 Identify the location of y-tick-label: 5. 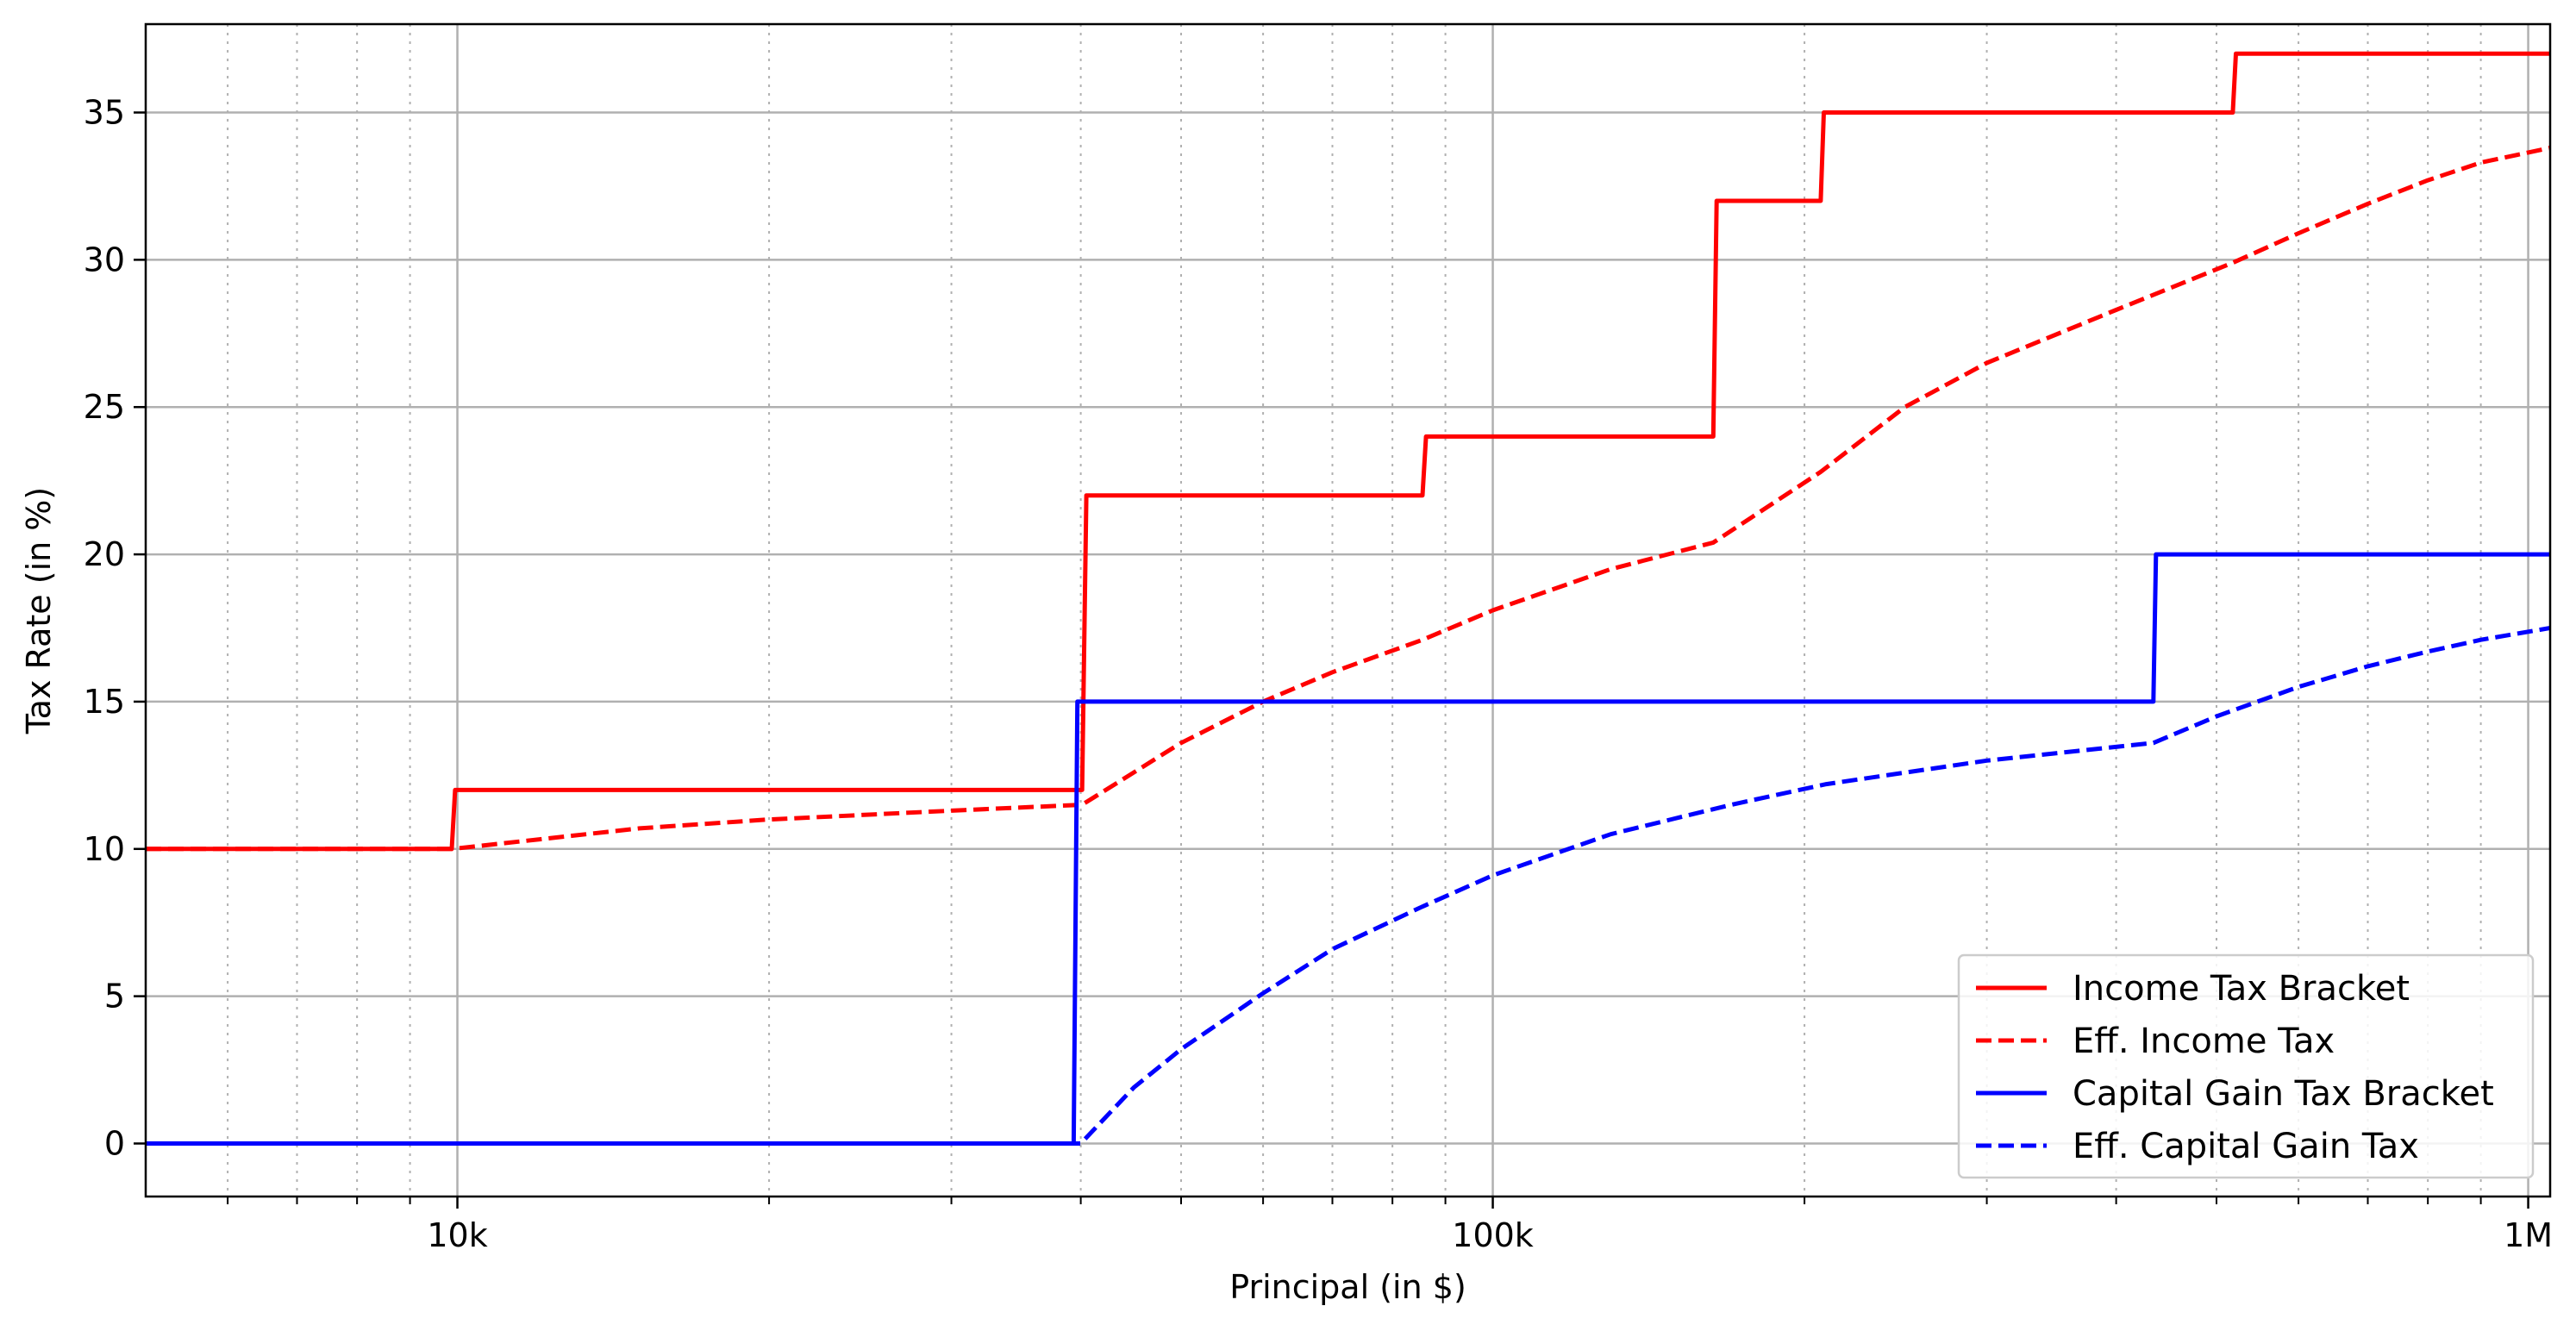
(114, 996).